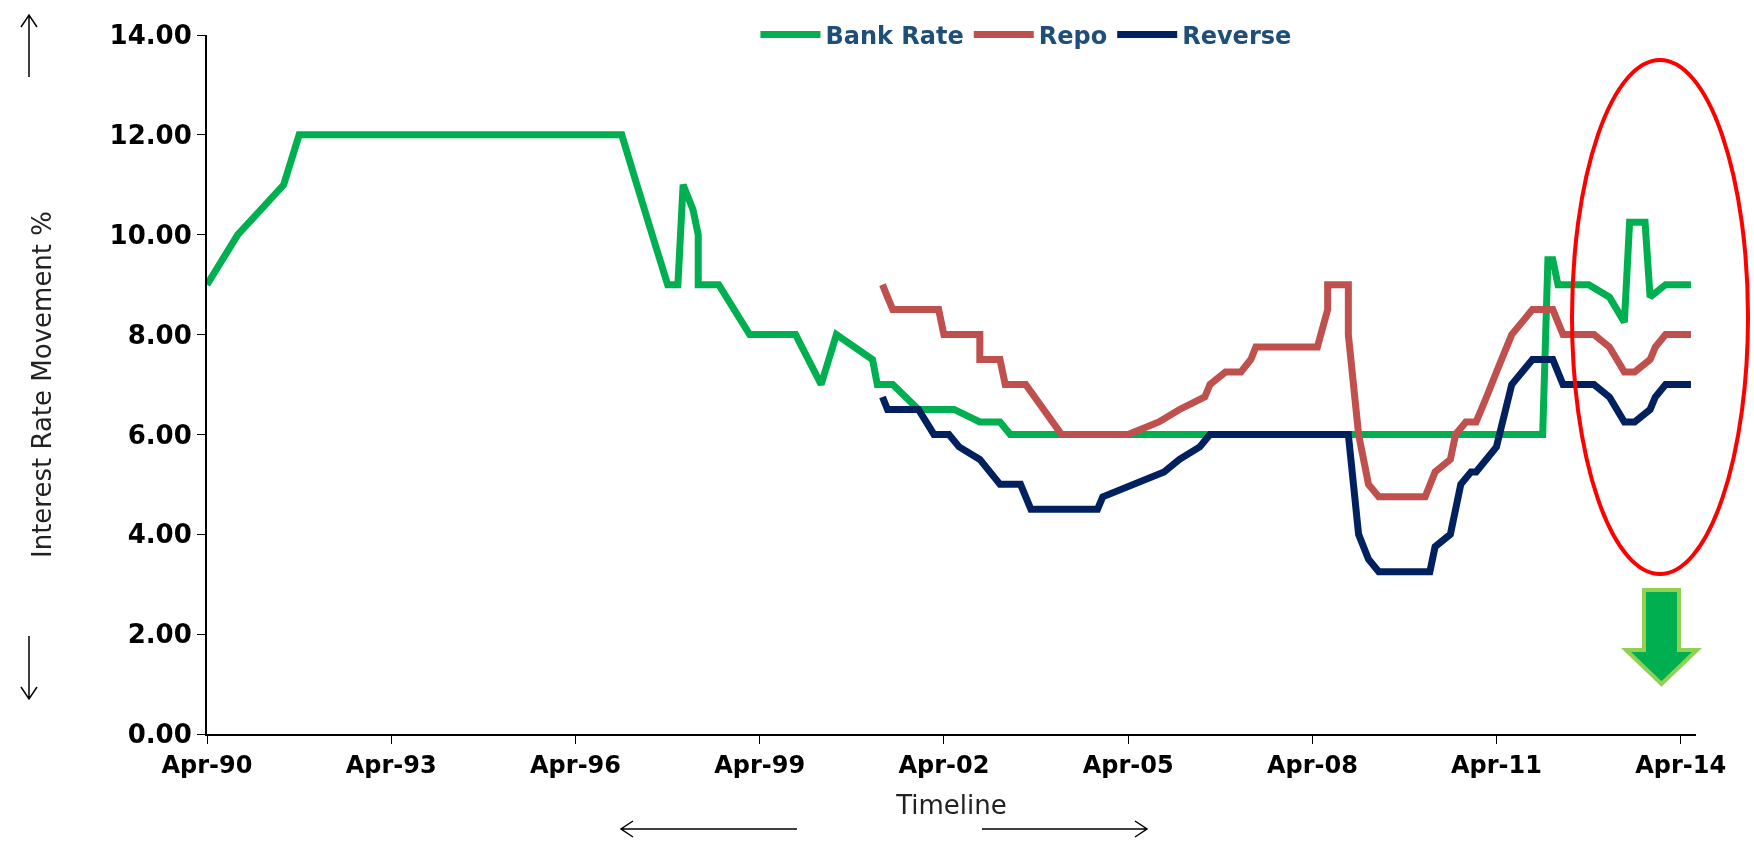 This screenshot has height=846, width=1754. I want to click on x-tick-label: Apr-93, so click(391, 764).